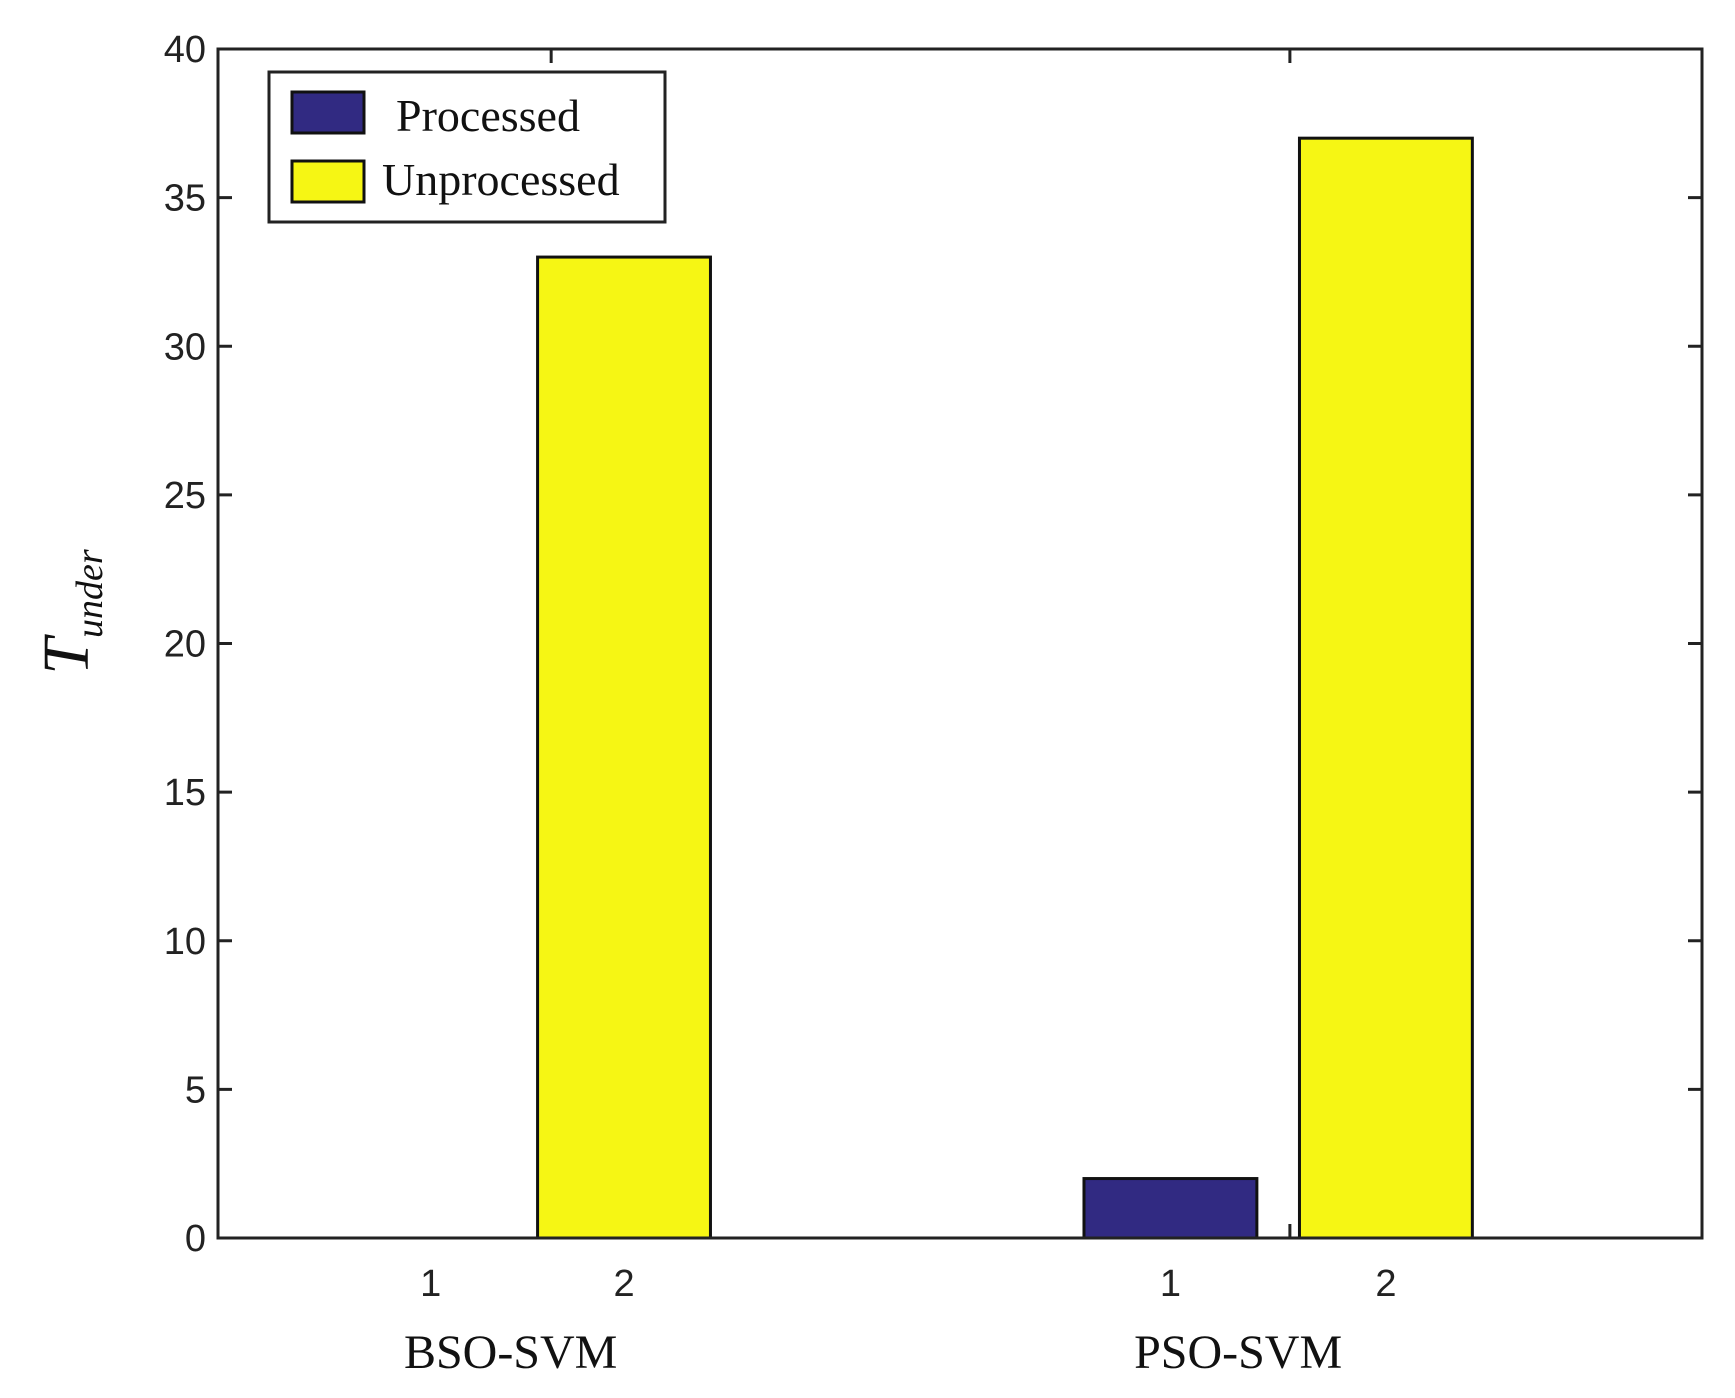 The image size is (1735, 1398). Describe the element at coordinates (185, 496) in the screenshot. I see `y-tick-label: 25` at that location.